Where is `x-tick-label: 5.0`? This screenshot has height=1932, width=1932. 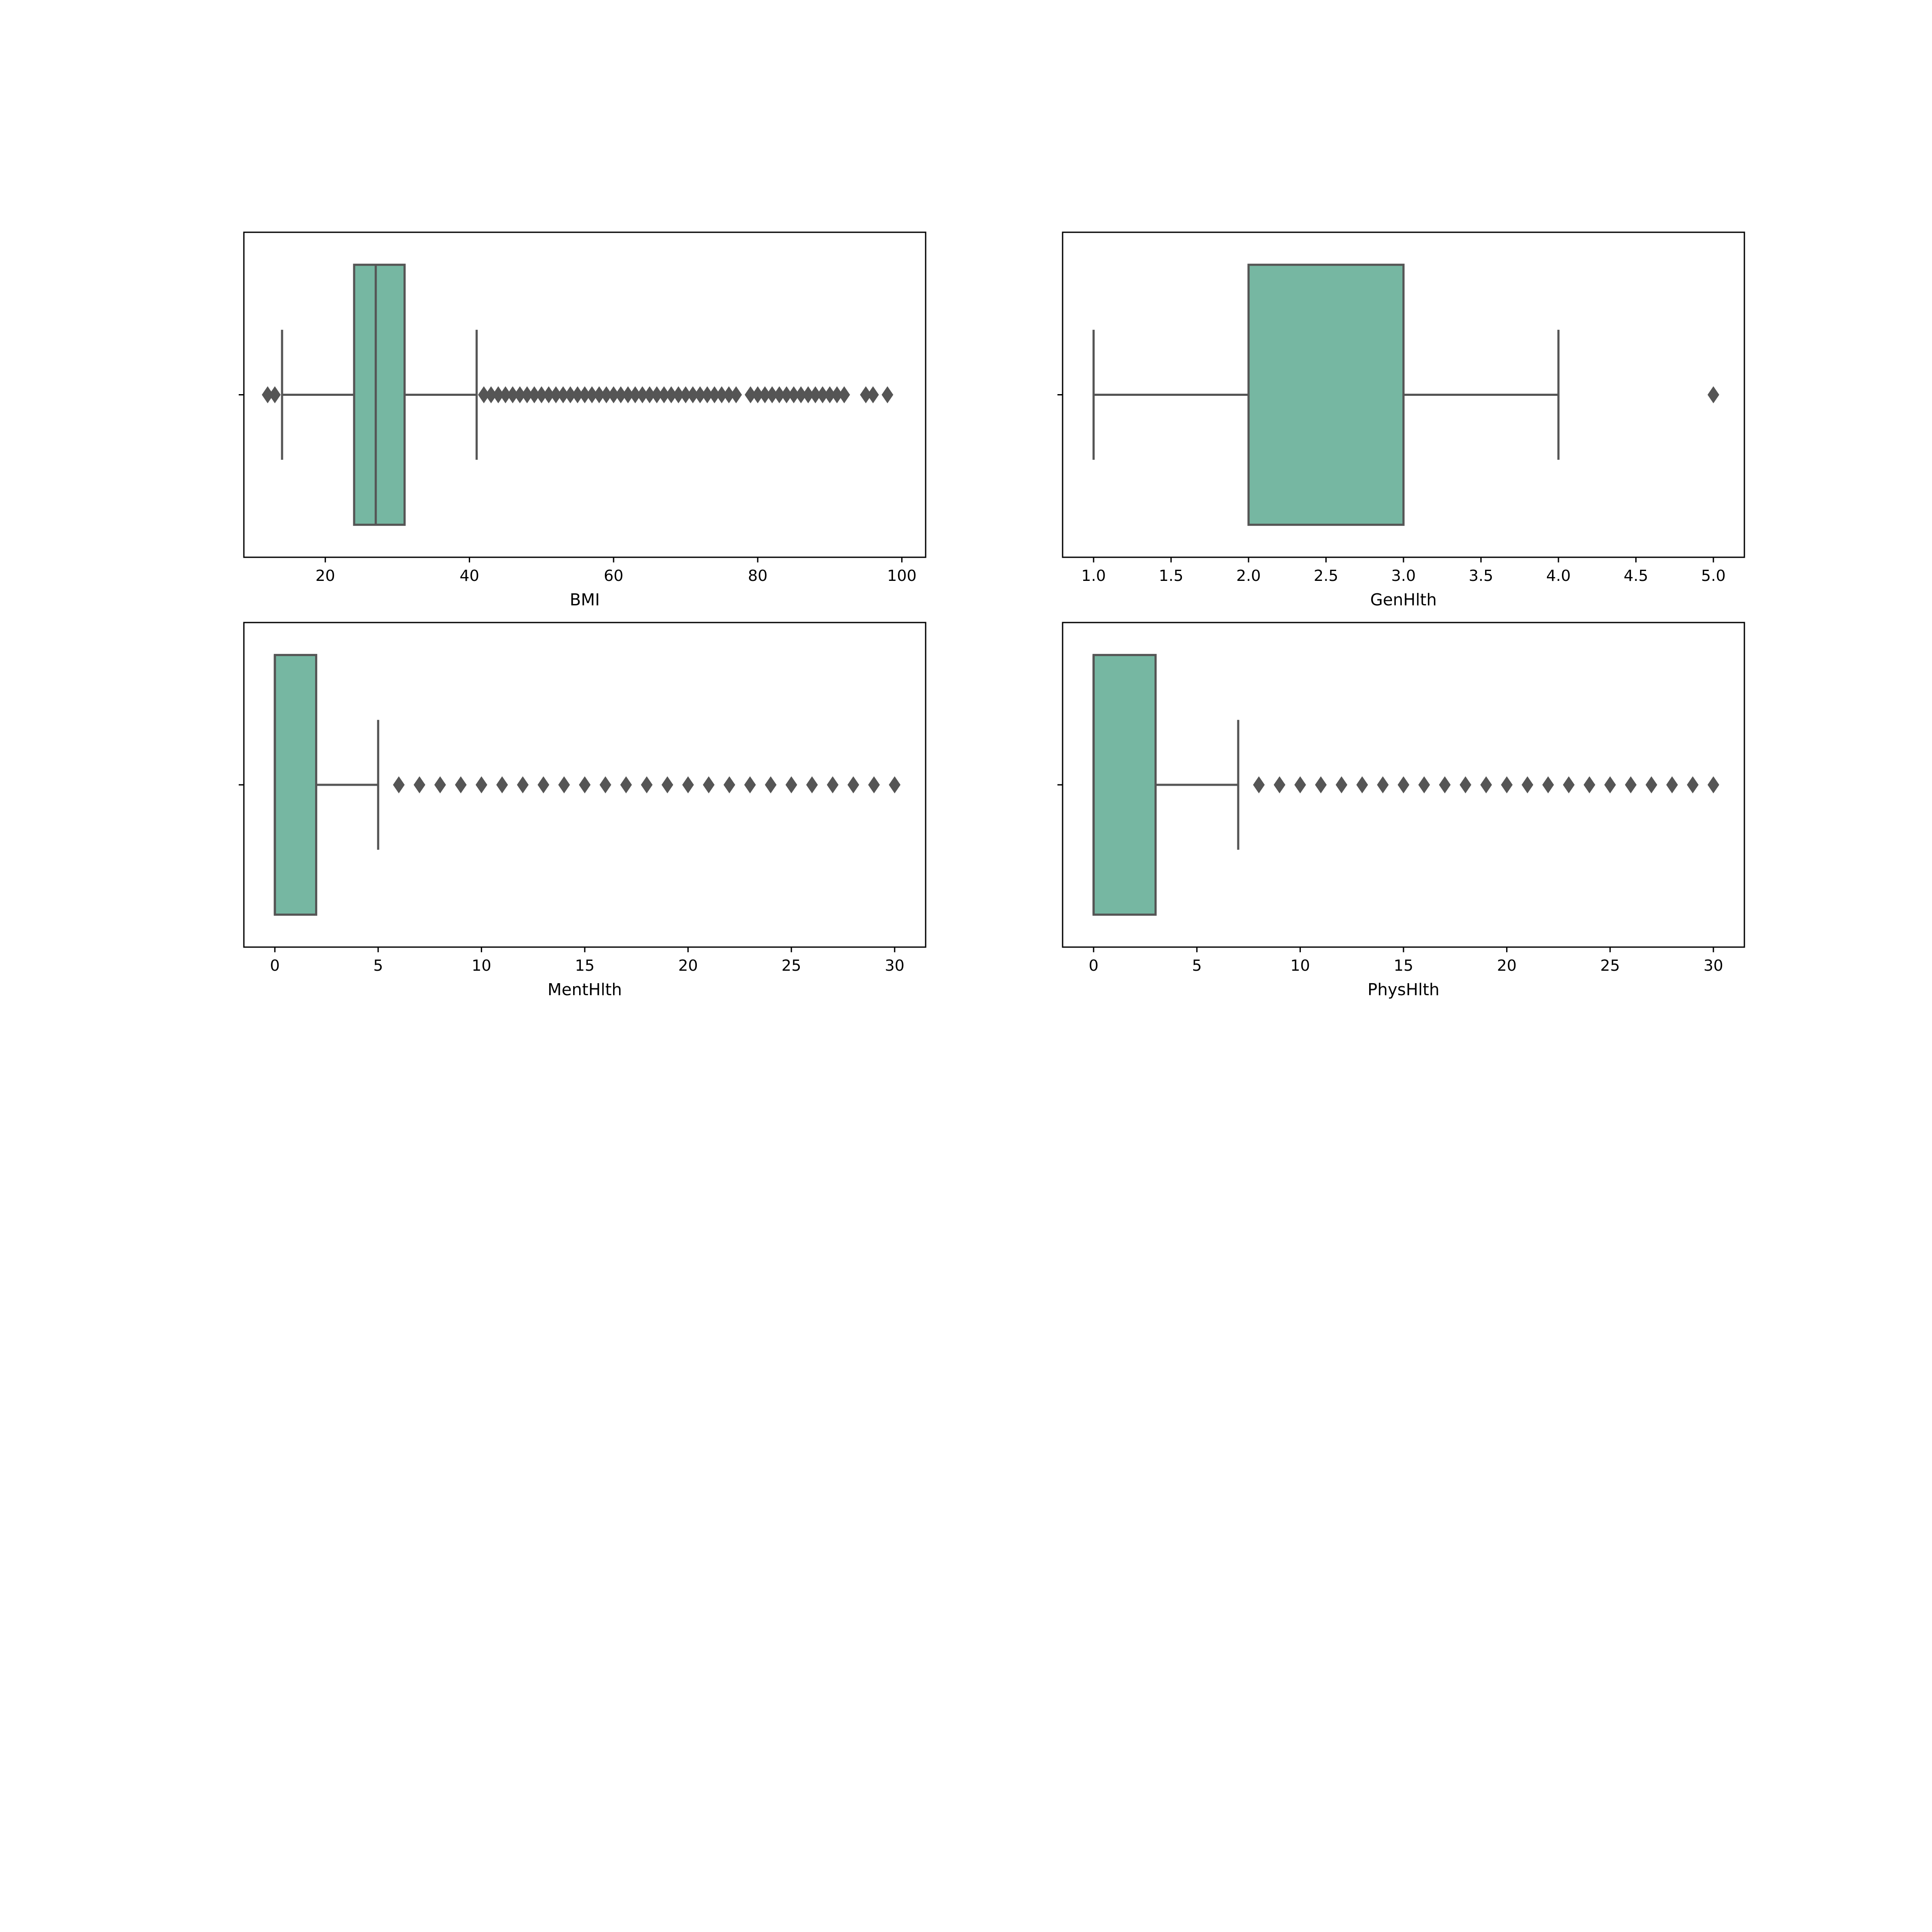
x-tick-label: 5.0 is located at coordinates (1713, 576).